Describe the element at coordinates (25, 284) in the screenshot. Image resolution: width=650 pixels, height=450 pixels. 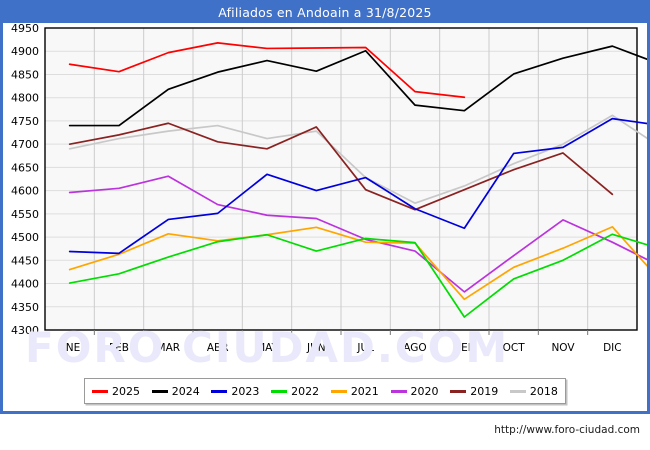
I see `svg-text: 4400` at that location.